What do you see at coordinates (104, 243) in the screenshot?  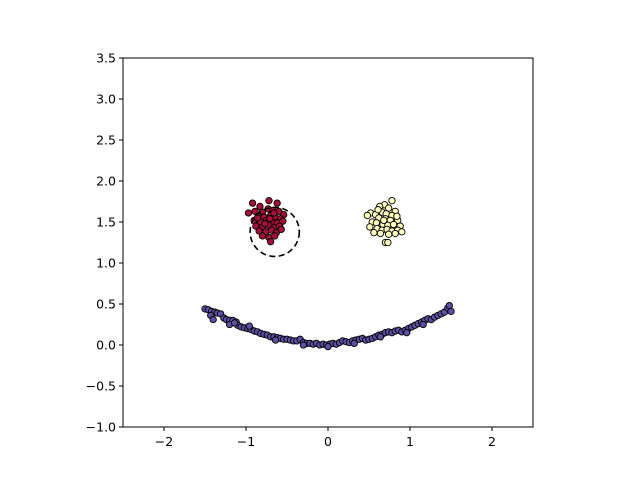 I see `y-axis: −1.0 −0.5 0.0 0.5 1.0 1.5 2.0 2.5 3.0 3.5` at bounding box center [104, 243].